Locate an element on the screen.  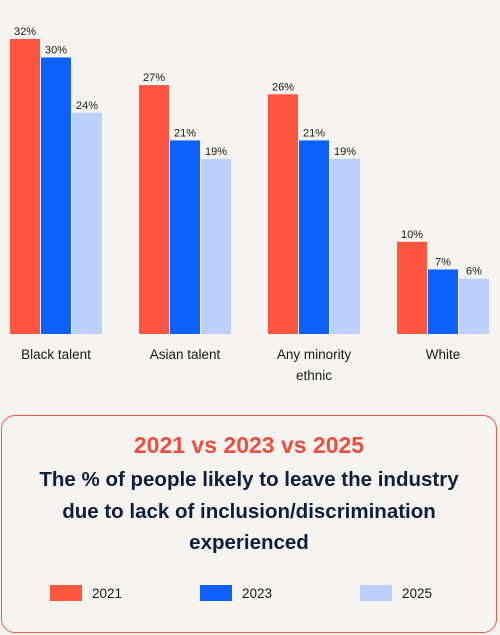
bar-any-minority-ethnic-2025 is located at coordinates (345, 246).